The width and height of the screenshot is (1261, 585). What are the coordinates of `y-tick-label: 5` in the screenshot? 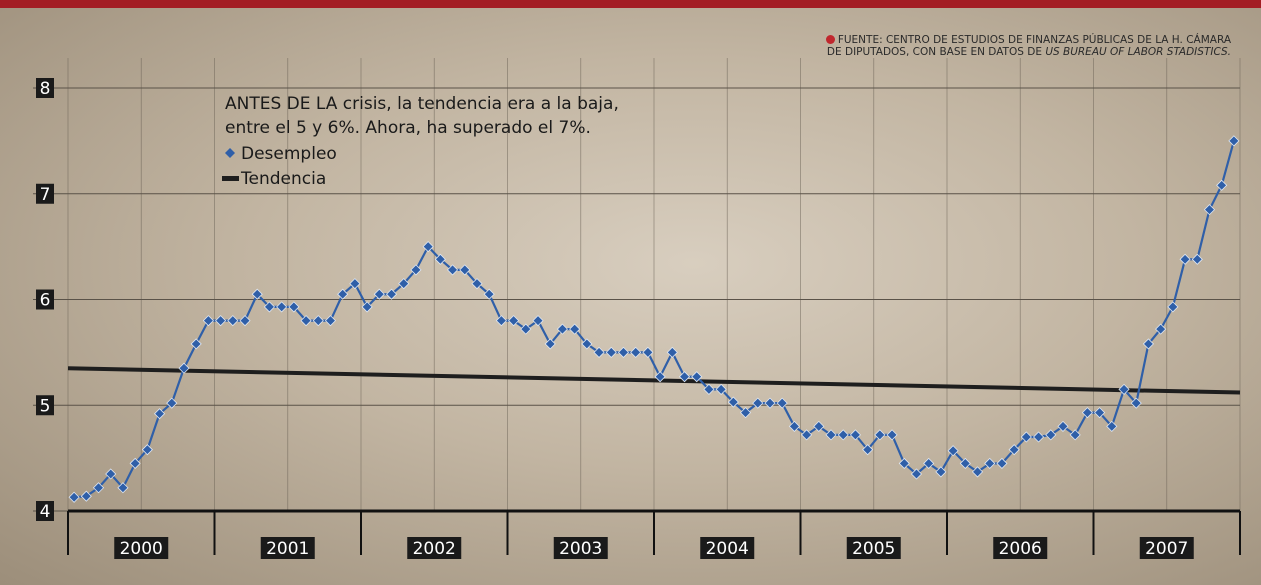 It's located at (45, 406).